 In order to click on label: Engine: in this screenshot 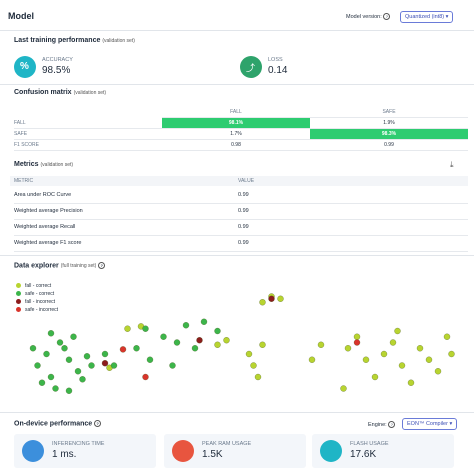, I will do `click(377, 424)`.